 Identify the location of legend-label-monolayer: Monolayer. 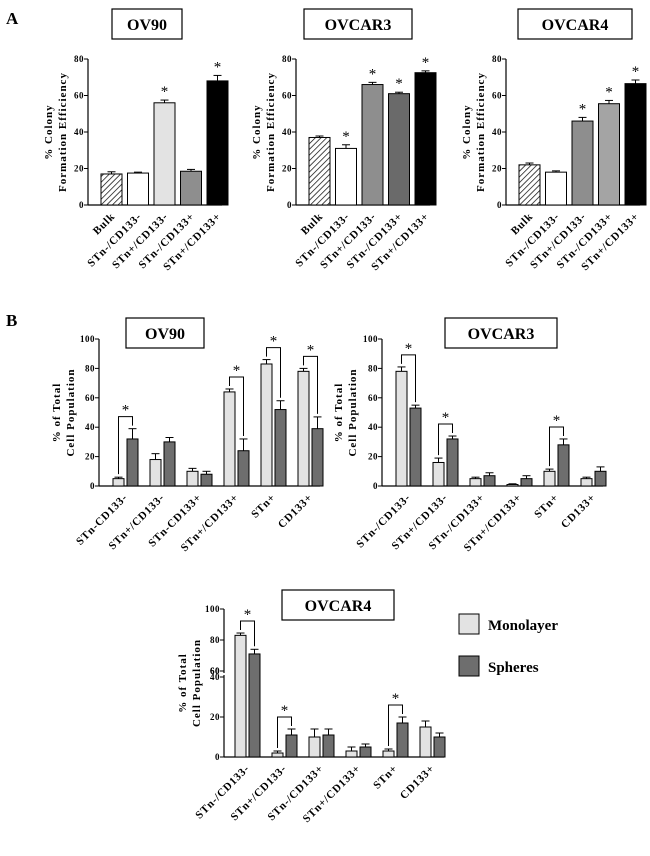
(523, 626).